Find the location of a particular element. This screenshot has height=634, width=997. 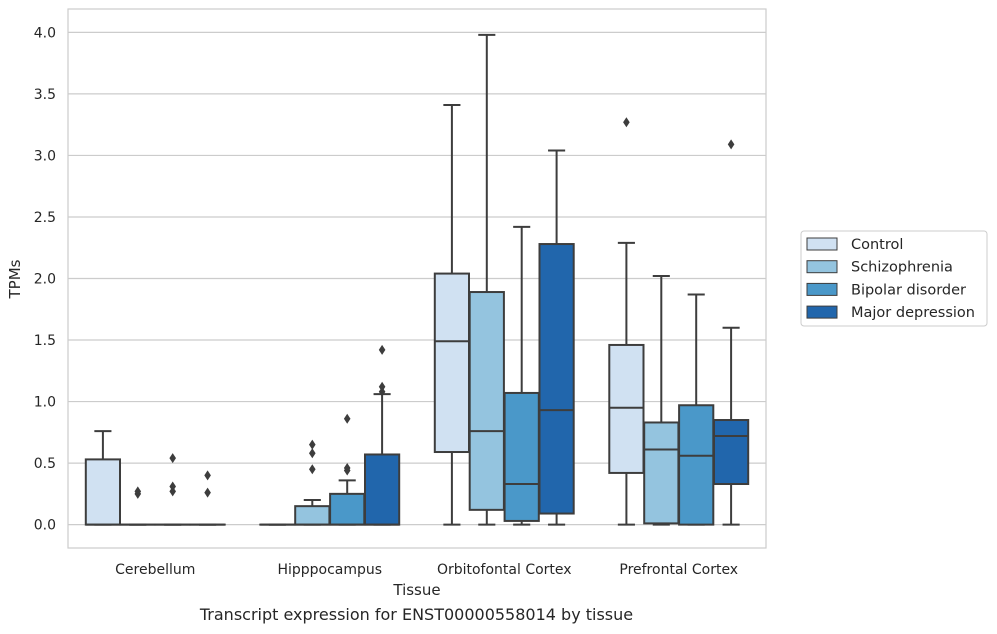

x-tick-label: Orbitofontal Cortex is located at coordinates (504, 570).